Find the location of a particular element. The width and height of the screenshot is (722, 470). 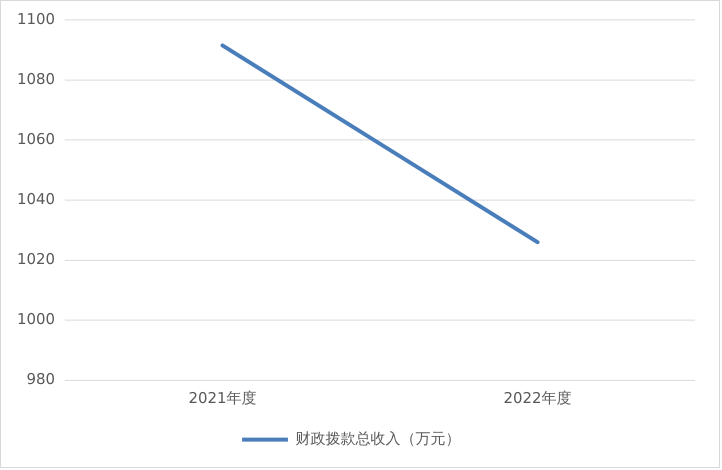

legend-label: 财政拨款总收入（万元） is located at coordinates (378, 439).